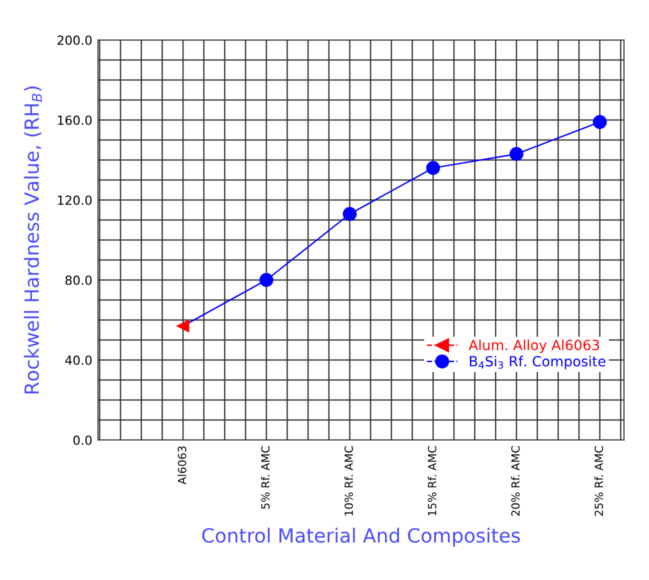  Describe the element at coordinates (75, 120) in the screenshot. I see `y-tick-label: 160.0` at that location.